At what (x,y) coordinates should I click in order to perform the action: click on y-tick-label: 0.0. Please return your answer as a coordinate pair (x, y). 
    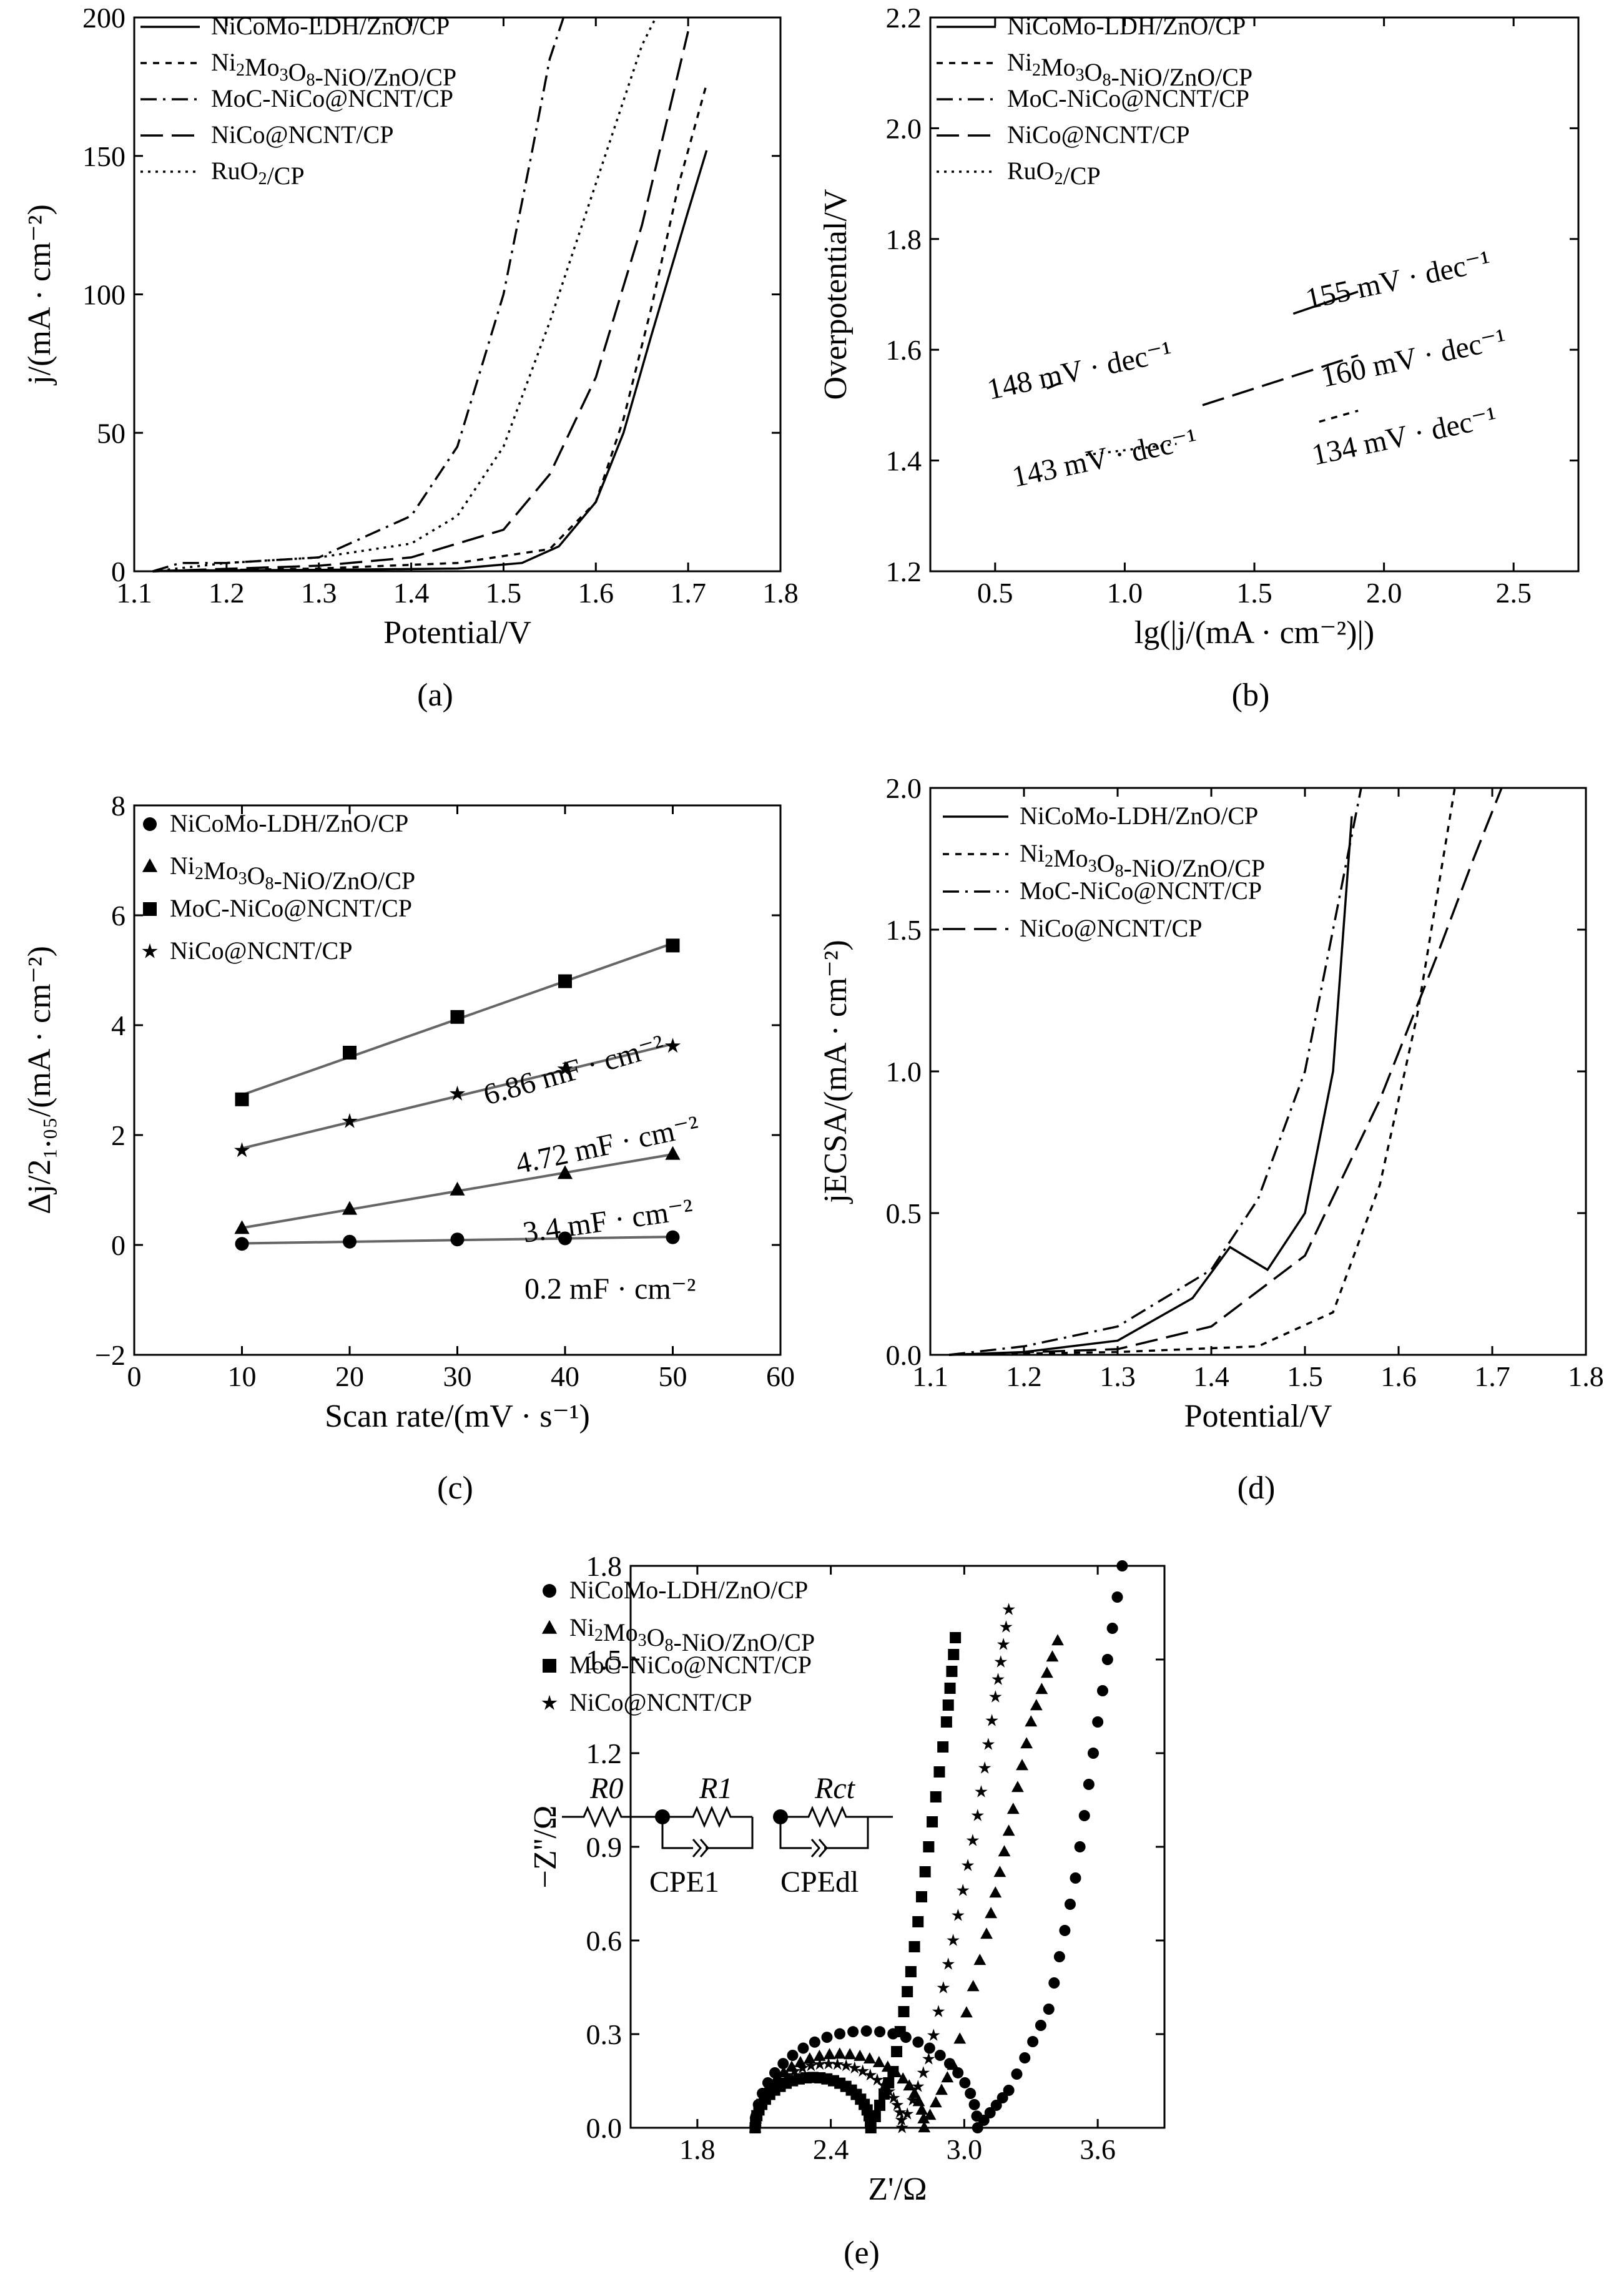
    Looking at the image, I should click on (604, 2128).